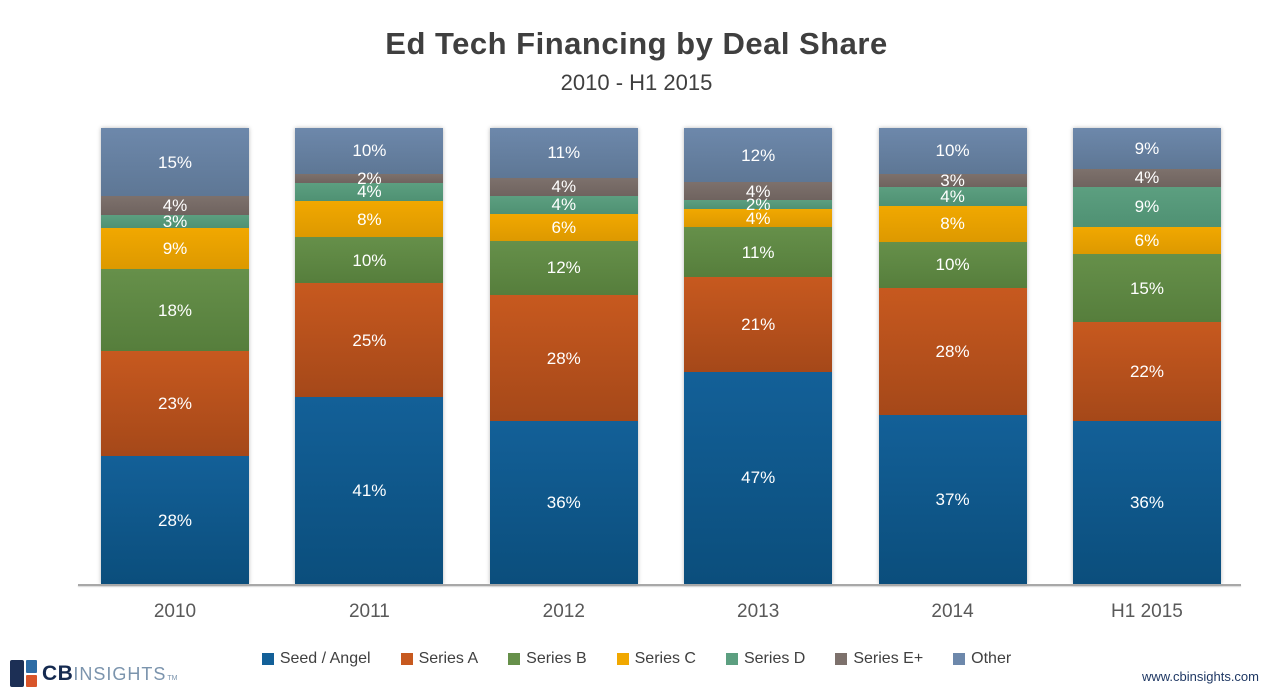 The width and height of the screenshot is (1273, 695). I want to click on bar-segment-series-a: 22%, so click(1146, 372).